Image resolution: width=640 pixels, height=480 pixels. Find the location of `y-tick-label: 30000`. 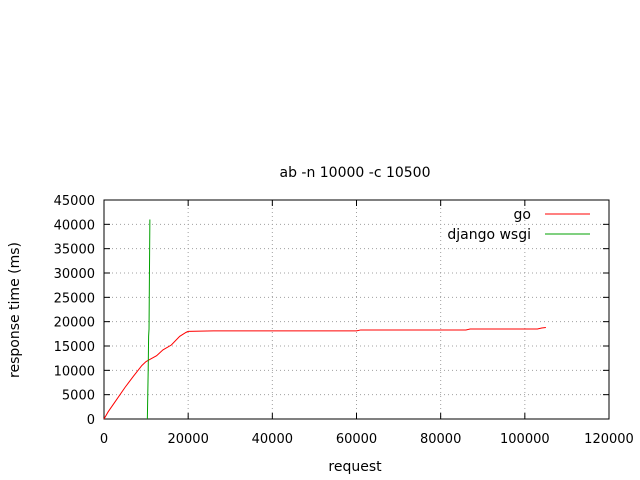

y-tick-label: 30000 is located at coordinates (74, 274).